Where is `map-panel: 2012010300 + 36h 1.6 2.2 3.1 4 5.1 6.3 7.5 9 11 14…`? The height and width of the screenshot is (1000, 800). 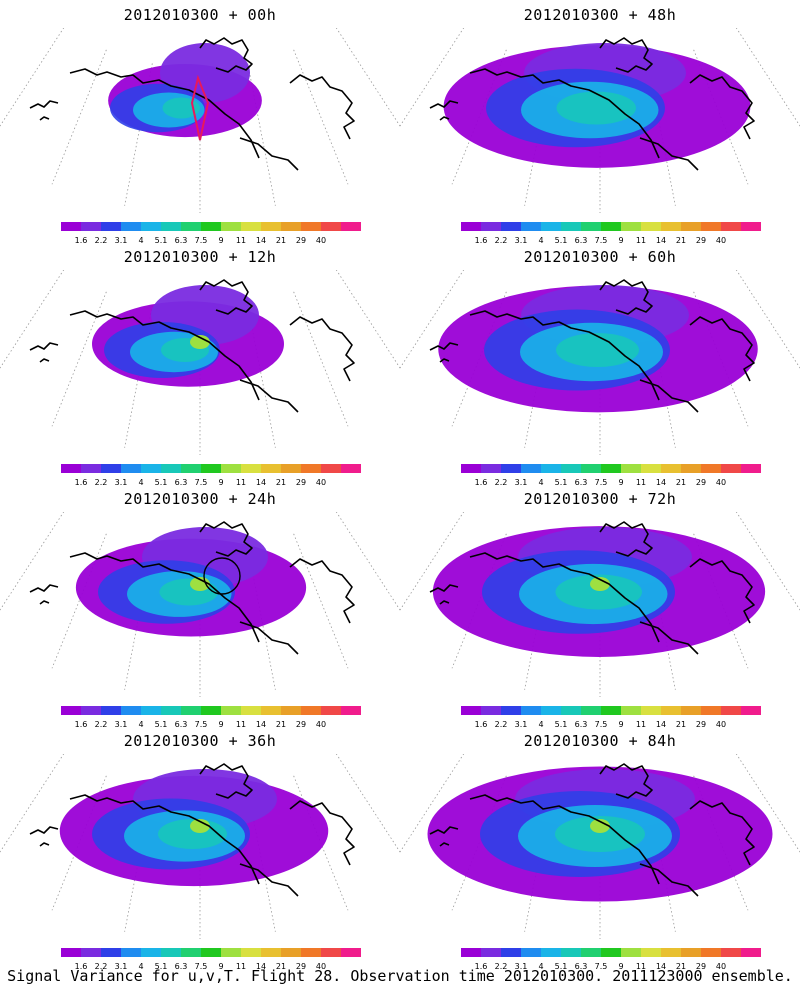 map-panel: 2012010300 + 36h 1.6 2.2 3.1 4 5.1 6.3 7.5 9 11 14… is located at coordinates (200, 848).